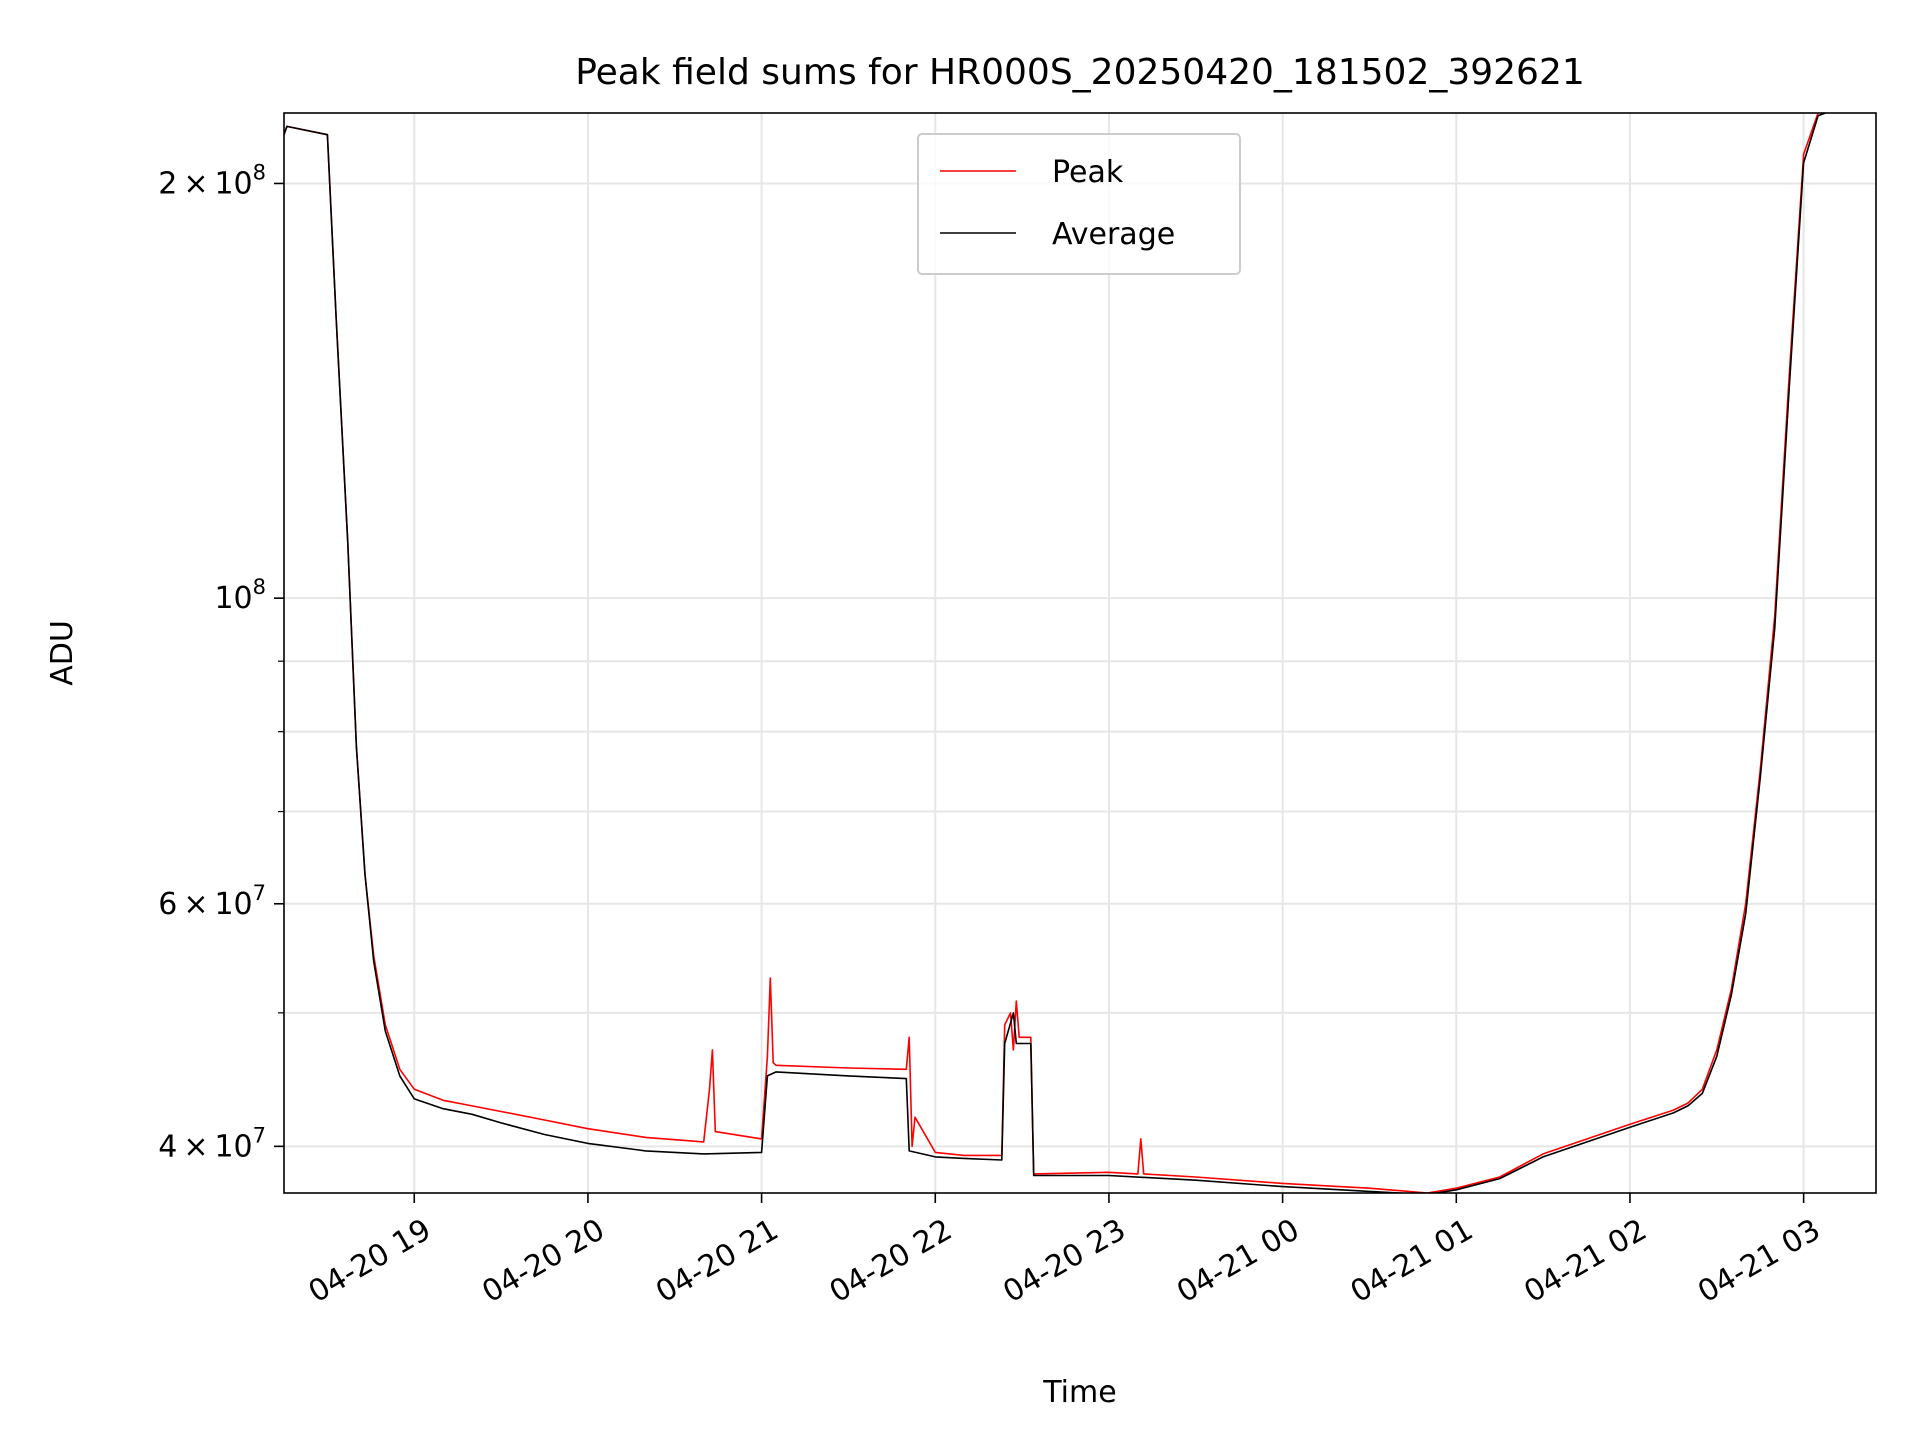 Image resolution: width=1920 pixels, height=1440 pixels. What do you see at coordinates (212, 901) in the screenshot?
I see `y-tick-label: 6 × 10⁷` at bounding box center [212, 901].